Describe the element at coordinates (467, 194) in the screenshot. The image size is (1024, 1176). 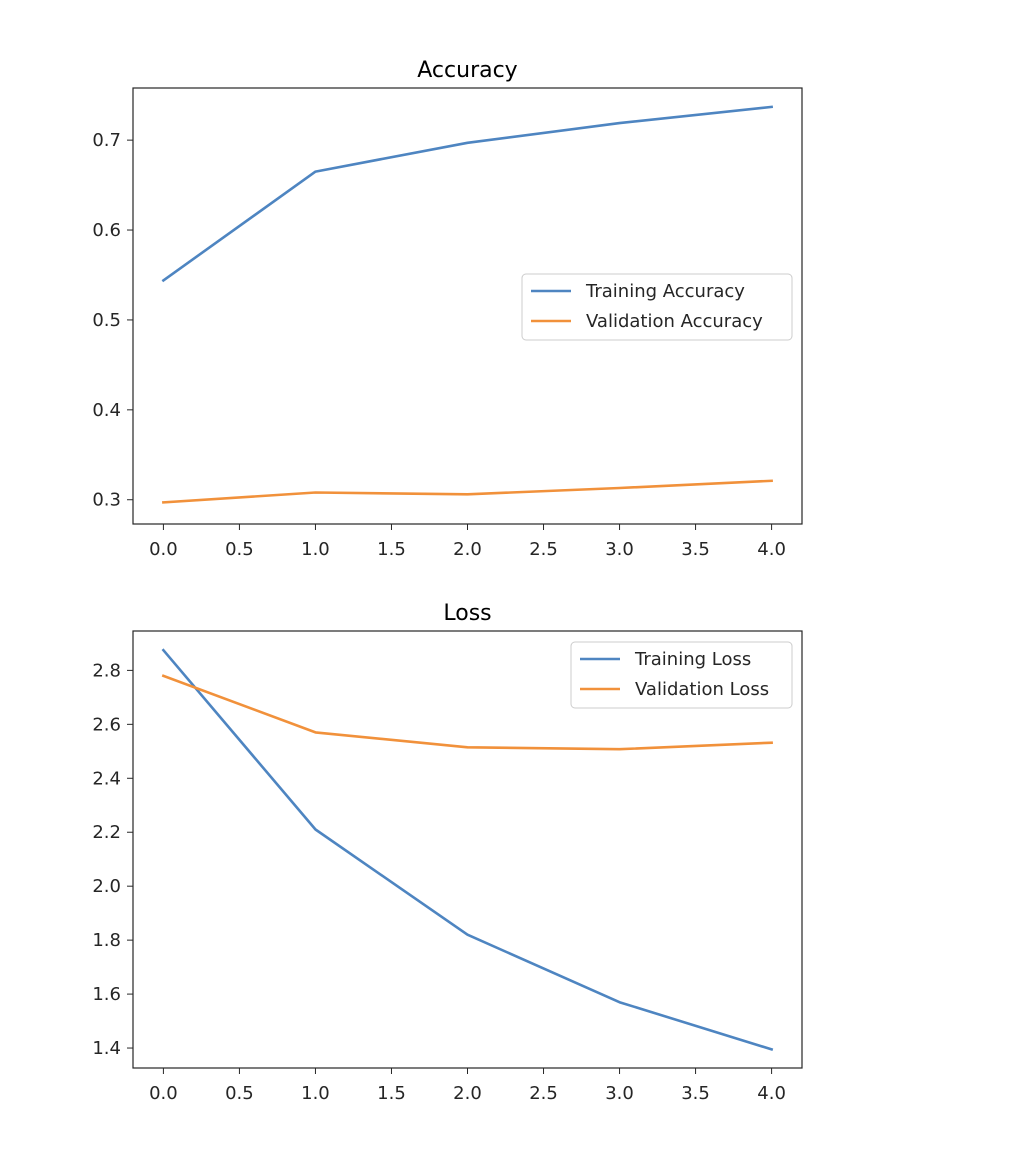
I see `series-line-training-accuracy` at that location.